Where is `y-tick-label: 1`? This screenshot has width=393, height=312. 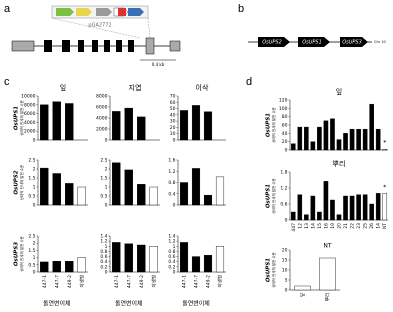 y-tick-label: 1 is located at coordinates (174, 247).